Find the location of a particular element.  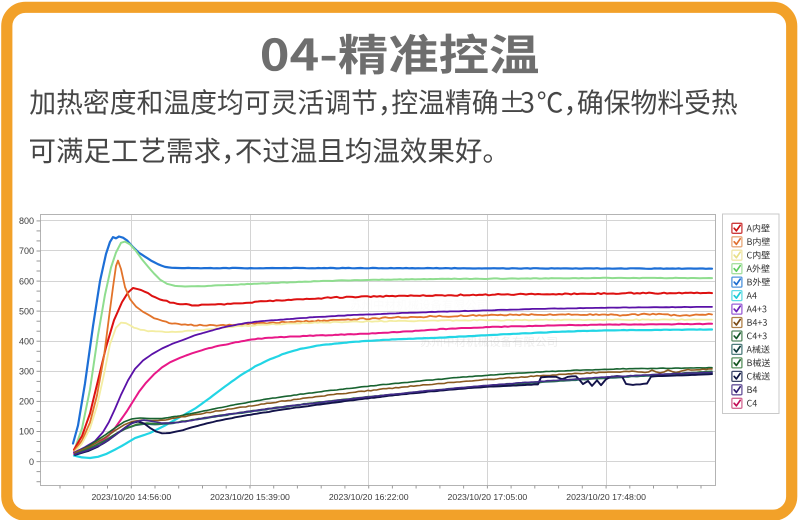

svg-text: 2023/10/20 16:22:00 is located at coordinates (369, 497).